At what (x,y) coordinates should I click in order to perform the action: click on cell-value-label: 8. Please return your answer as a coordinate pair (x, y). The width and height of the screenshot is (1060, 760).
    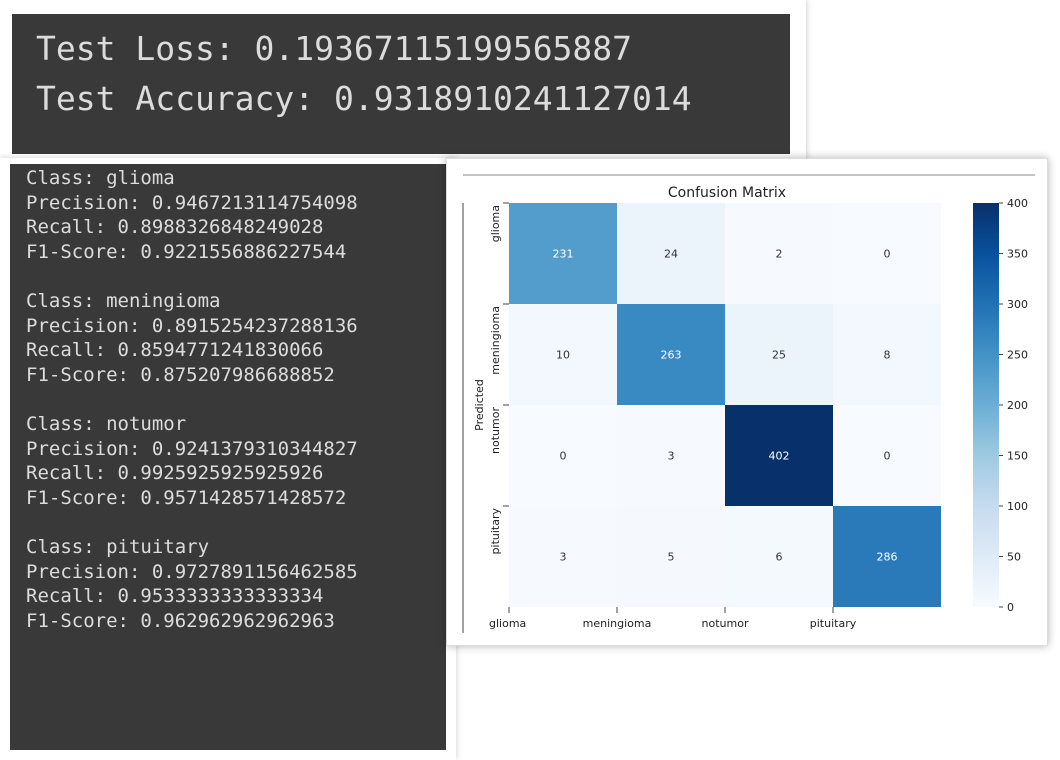
    Looking at the image, I should click on (887, 355).